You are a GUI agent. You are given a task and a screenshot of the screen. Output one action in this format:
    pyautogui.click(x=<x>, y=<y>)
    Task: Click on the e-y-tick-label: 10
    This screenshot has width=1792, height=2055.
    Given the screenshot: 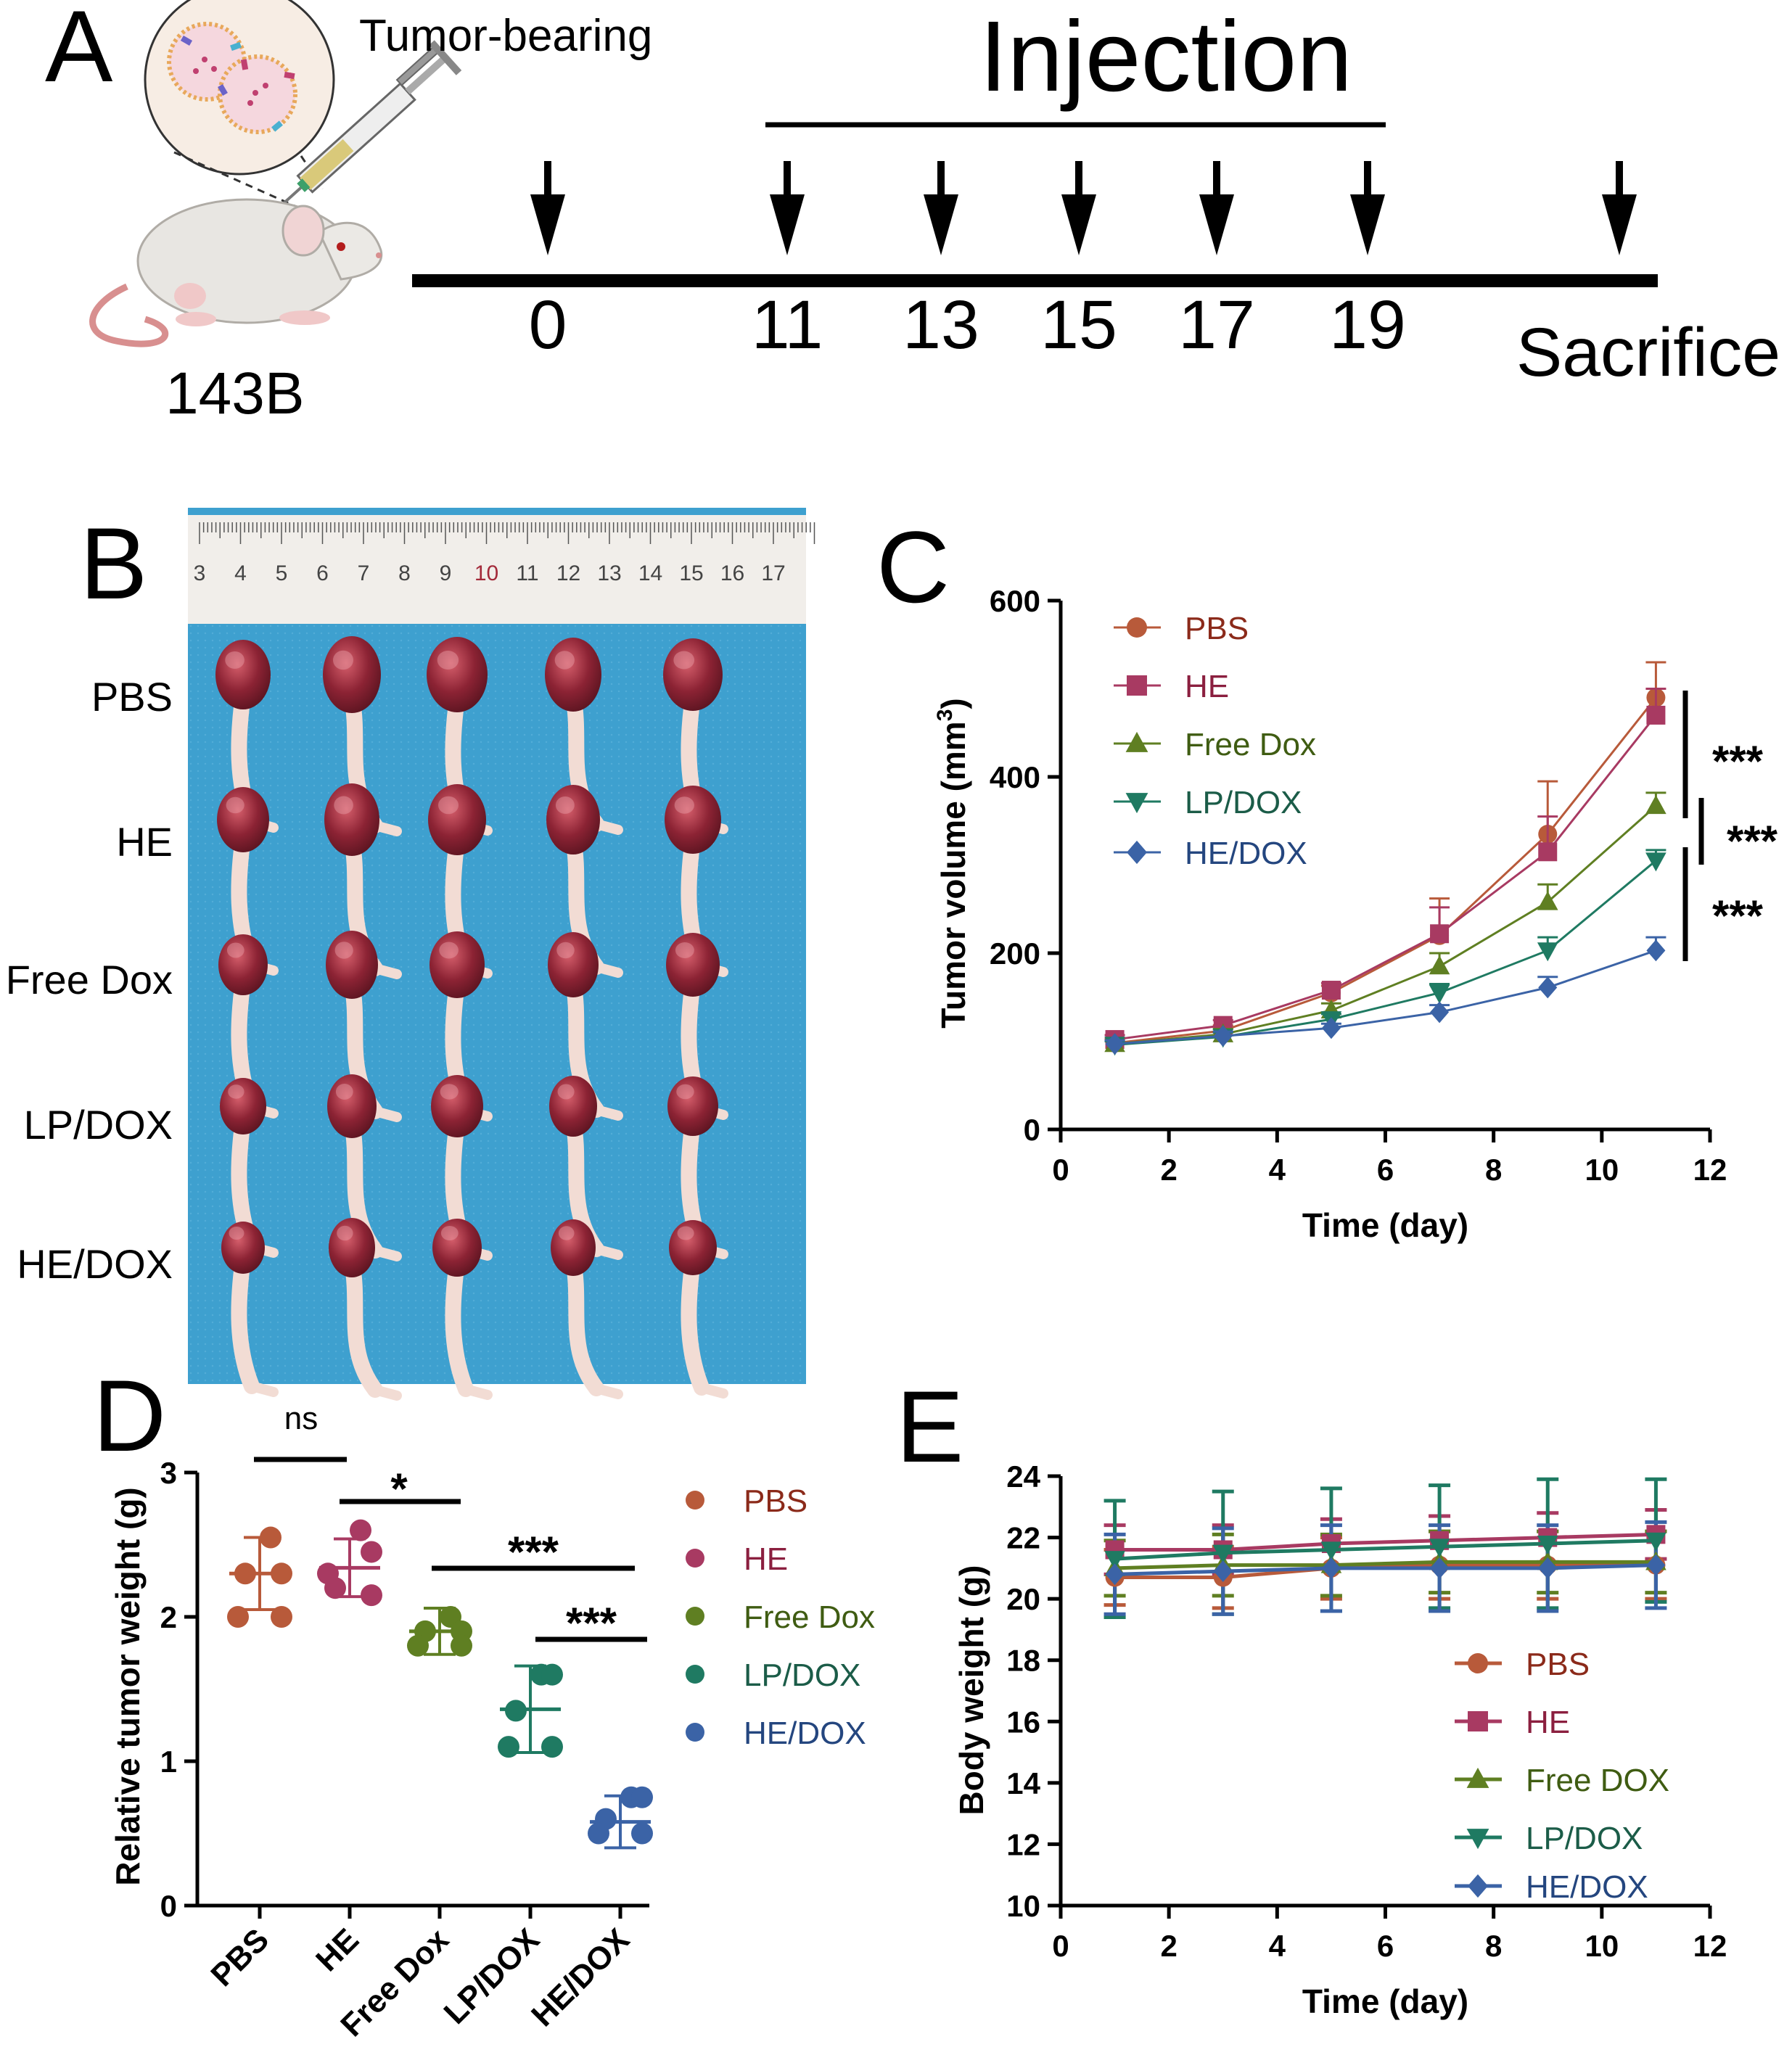 What is the action you would take?
    pyautogui.click(x=1023, y=1906)
    